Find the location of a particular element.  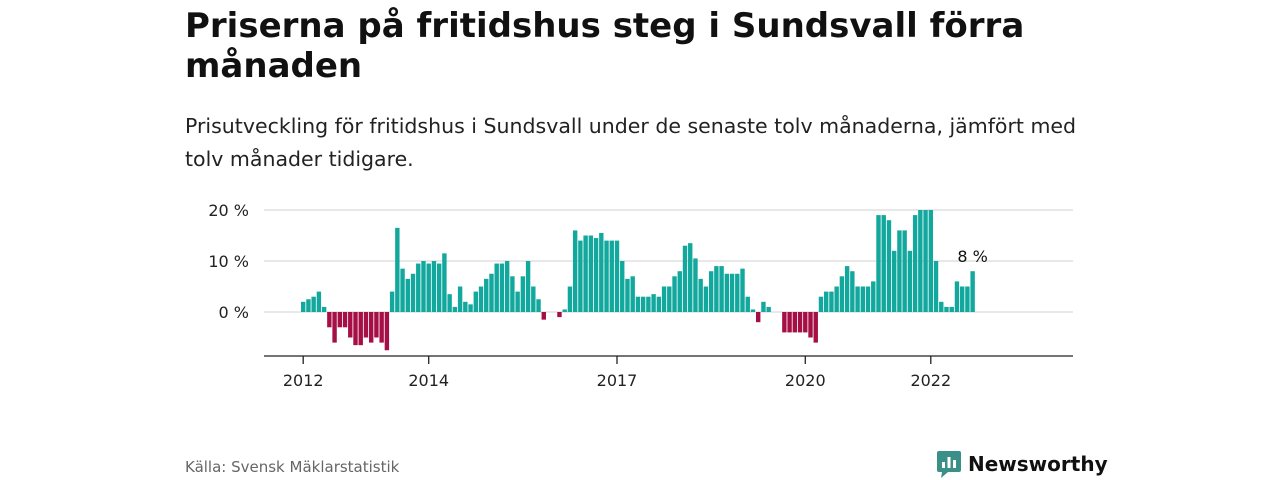

x-axis is located at coordinates (668, 359).